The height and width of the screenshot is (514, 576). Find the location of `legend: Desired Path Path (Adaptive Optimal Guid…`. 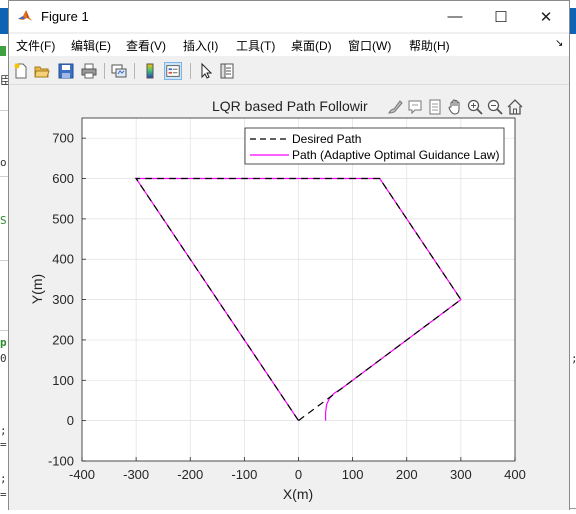

legend: Desired Path Path (Adaptive Optimal Guid… is located at coordinates (374, 146).